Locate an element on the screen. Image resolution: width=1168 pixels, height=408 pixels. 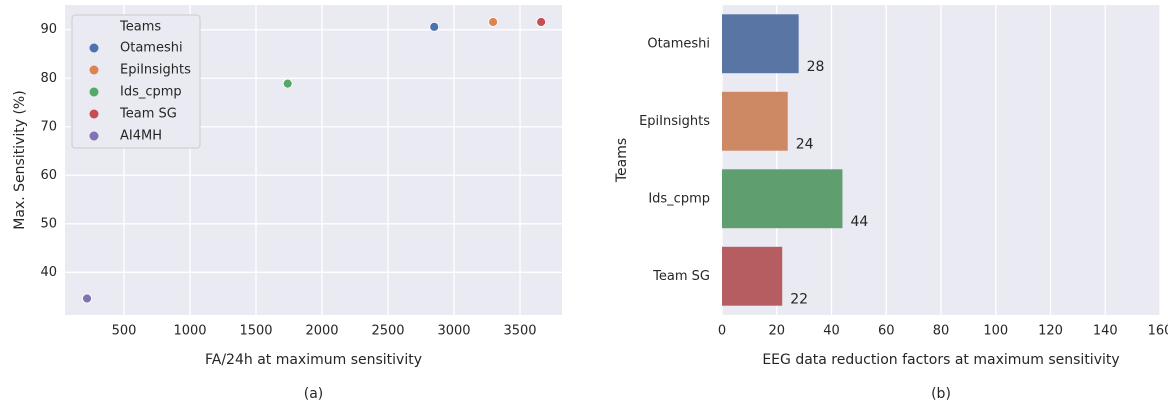
x-tick-label: 160 is located at coordinates (1158, 331).